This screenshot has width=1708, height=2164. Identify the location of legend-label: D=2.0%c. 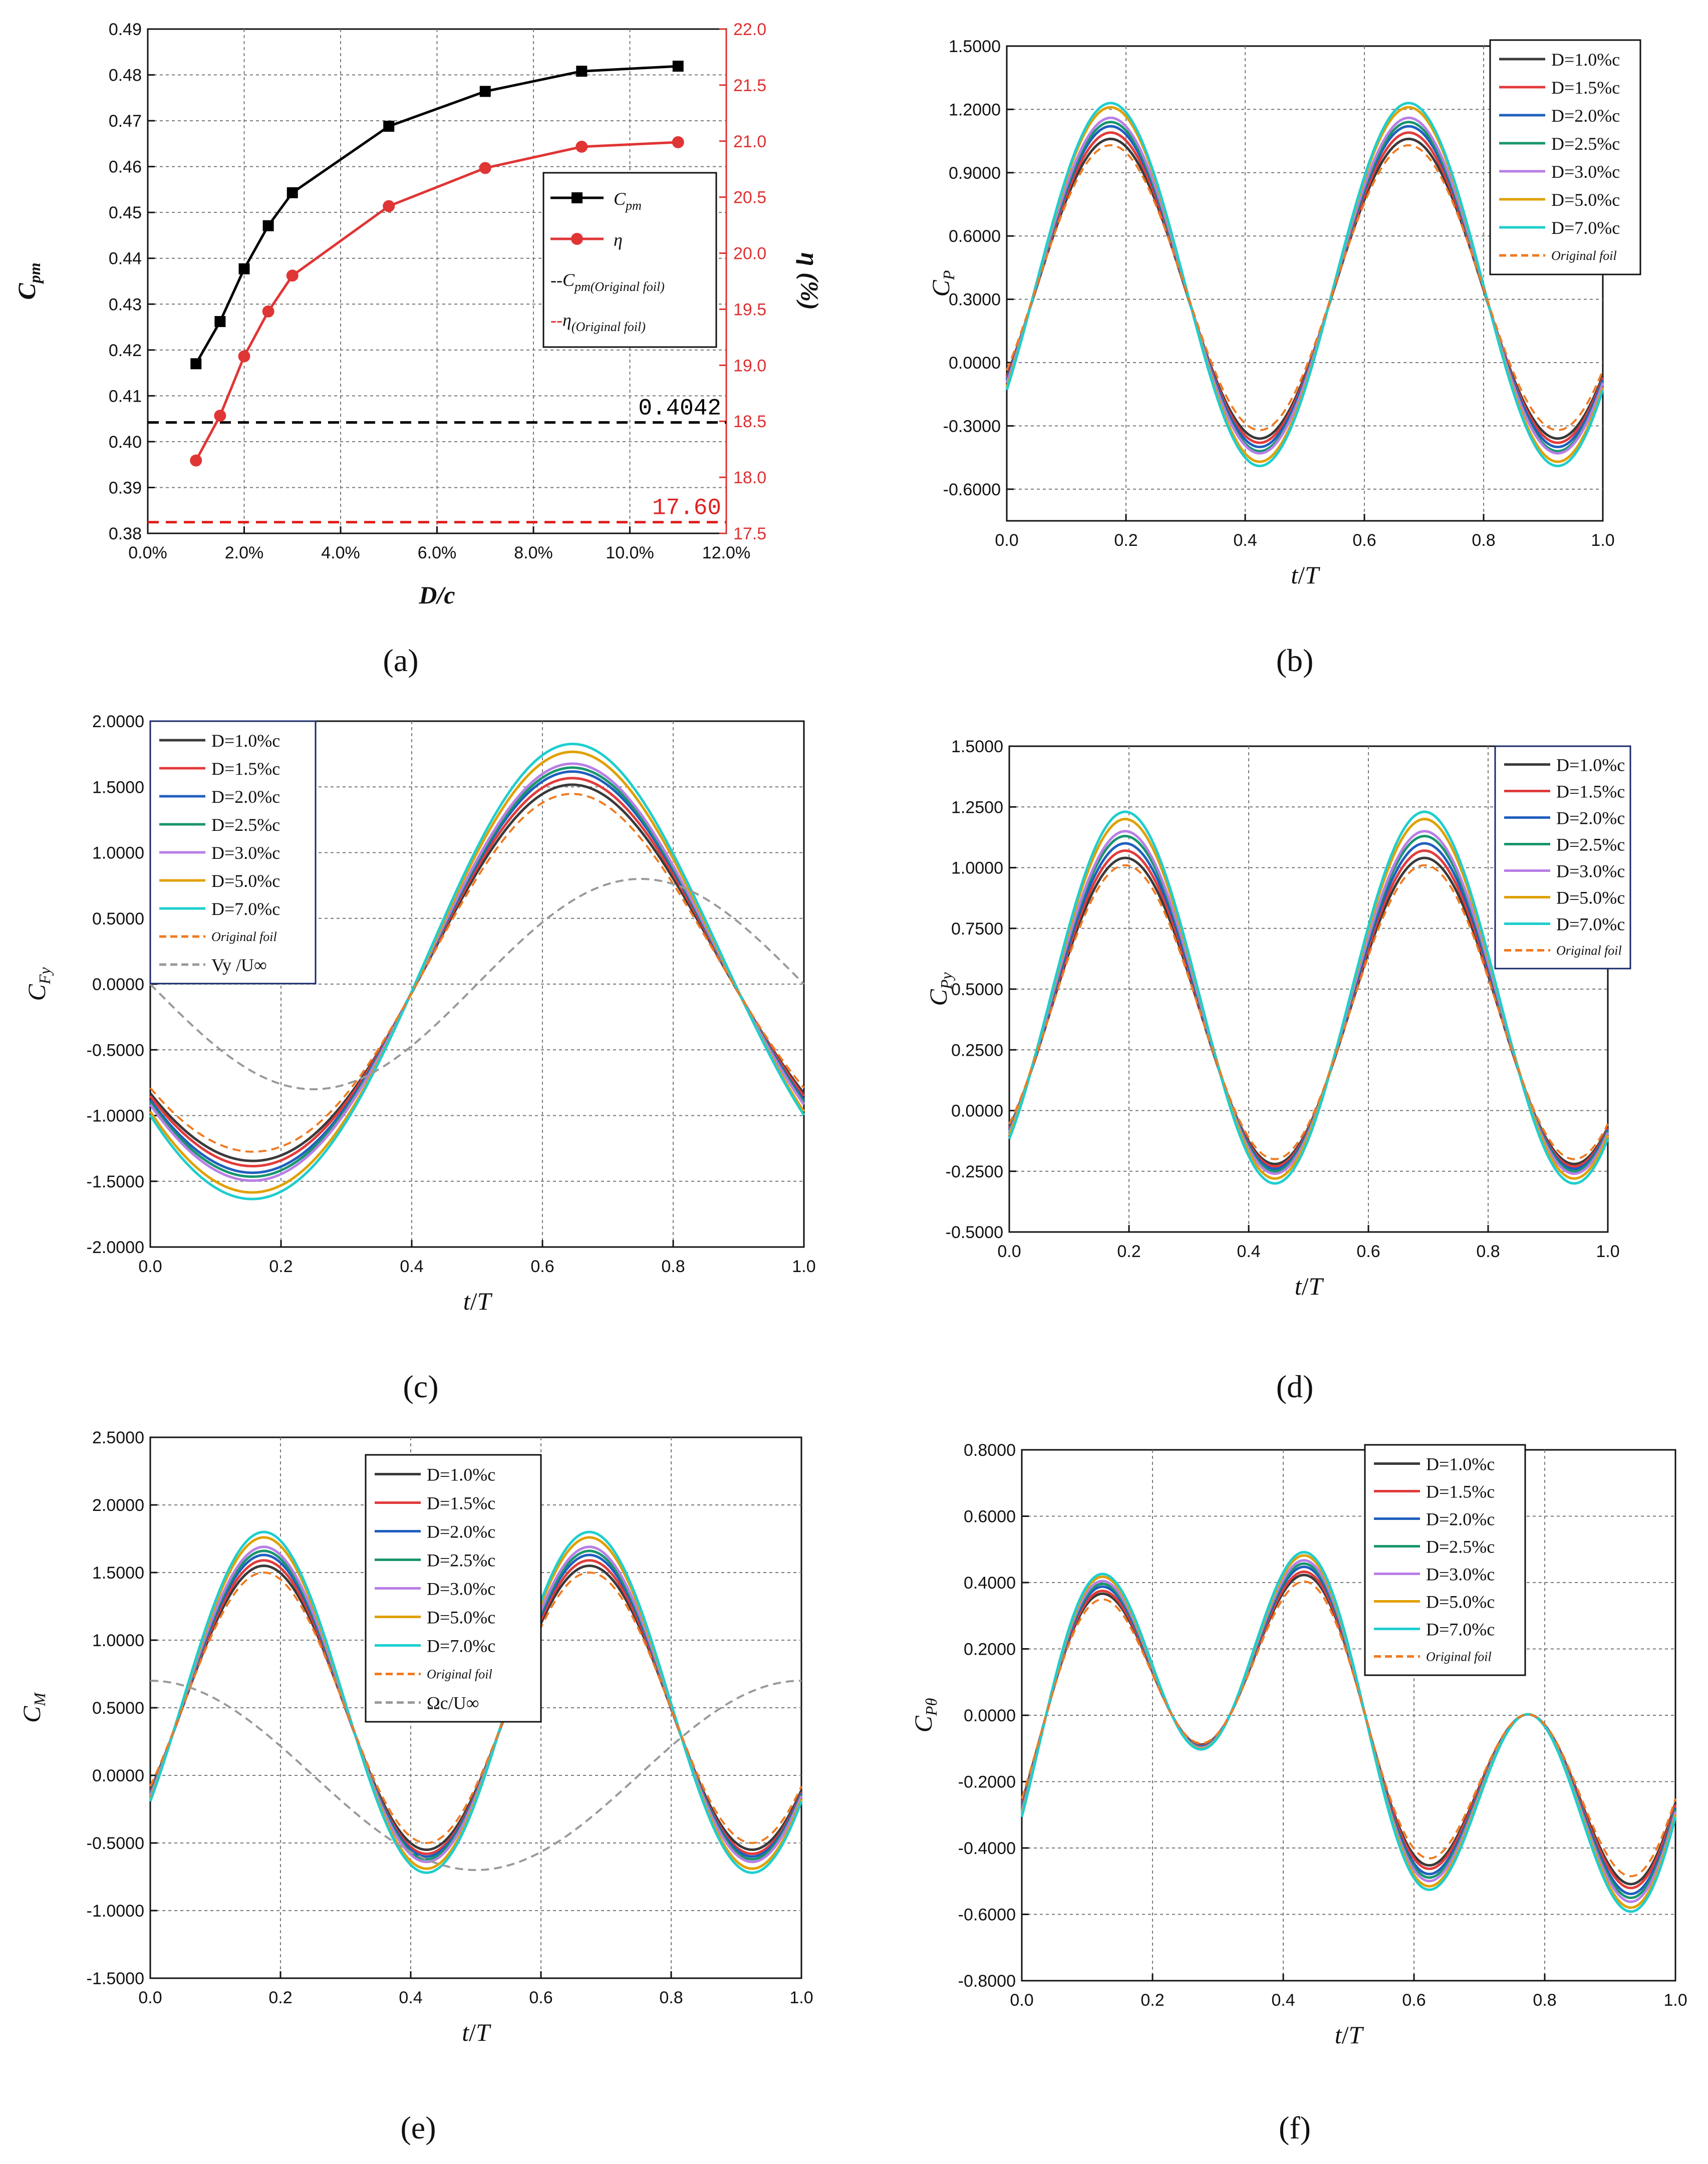
(1590, 818).